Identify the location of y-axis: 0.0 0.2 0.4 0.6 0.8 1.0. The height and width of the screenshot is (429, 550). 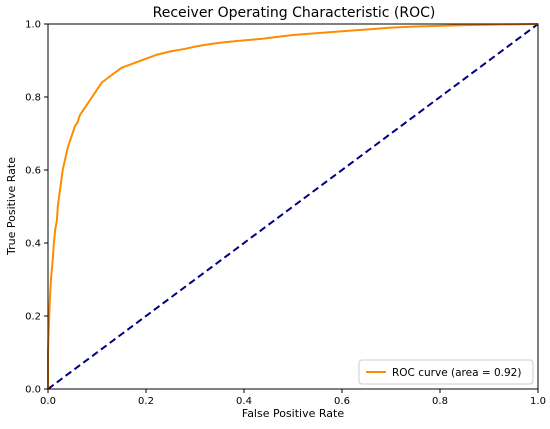
(36, 208).